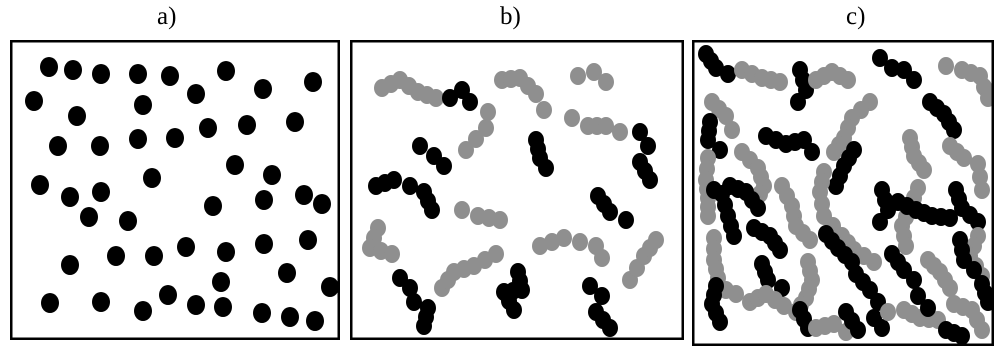 Image resolution: width=995 pixels, height=349 pixels. I want to click on panel-b-label: b), so click(510, 16).